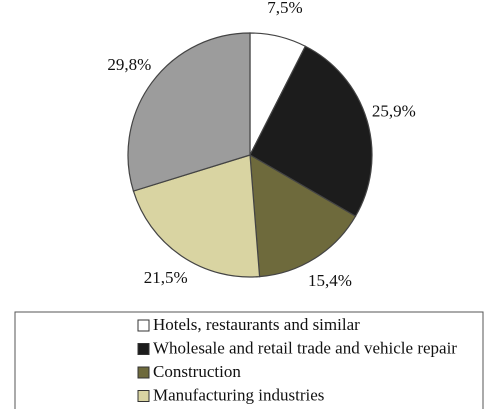 The image size is (484, 414). I want to click on data-label: 25,9%, so click(394, 110).